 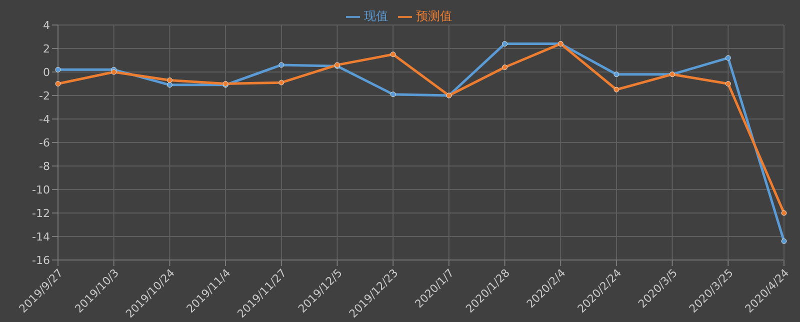 I want to click on legend-label: 预测值, so click(x=434, y=16).